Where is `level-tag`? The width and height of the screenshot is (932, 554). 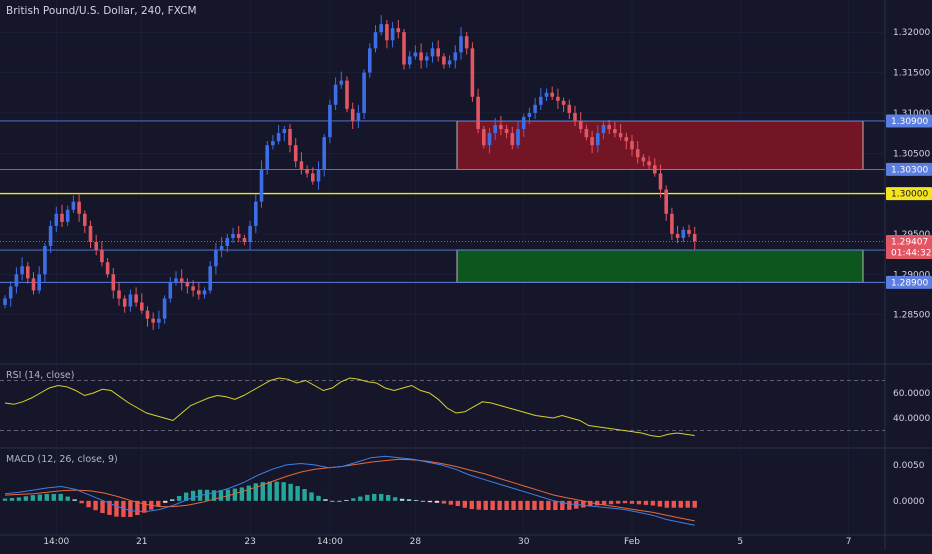 level-tag is located at coordinates (909, 121).